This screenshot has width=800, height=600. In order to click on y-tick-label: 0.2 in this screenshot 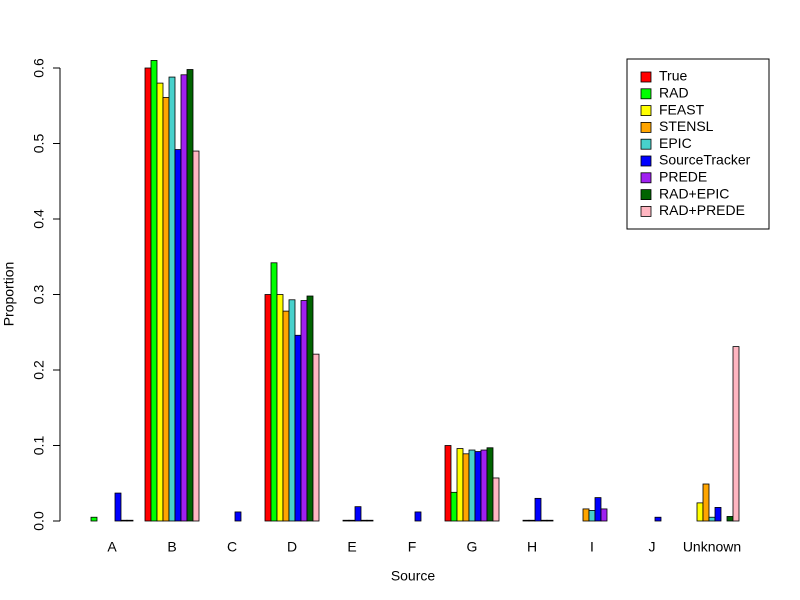, I will do `click(39, 370)`.